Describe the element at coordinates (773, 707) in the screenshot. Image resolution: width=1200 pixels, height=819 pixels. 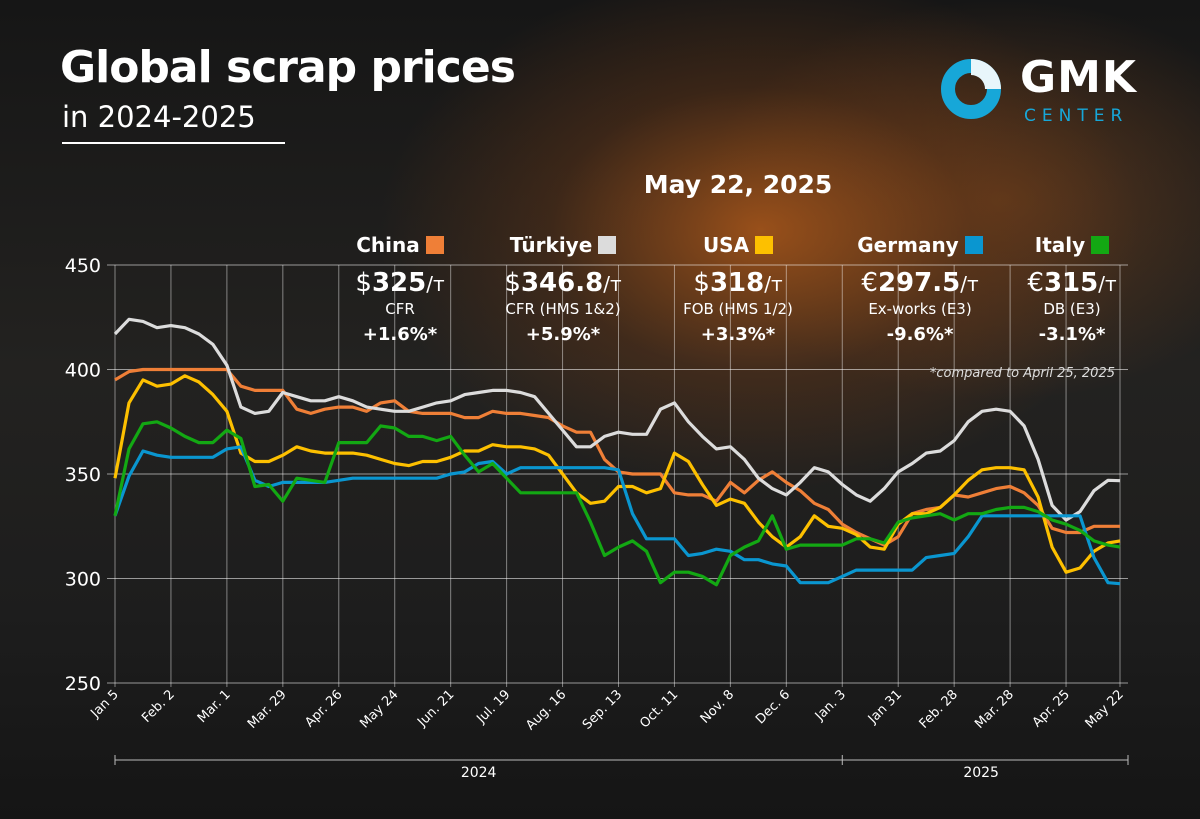
I see `x-tick-label: Dec. 6` at that location.